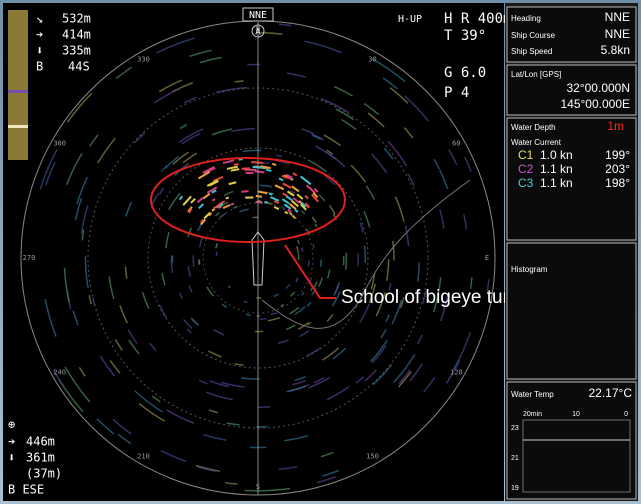 The height and width of the screenshot is (504, 641). What do you see at coordinates (611, 393) in the screenshot?
I see `value: 22.17°C` at bounding box center [611, 393].